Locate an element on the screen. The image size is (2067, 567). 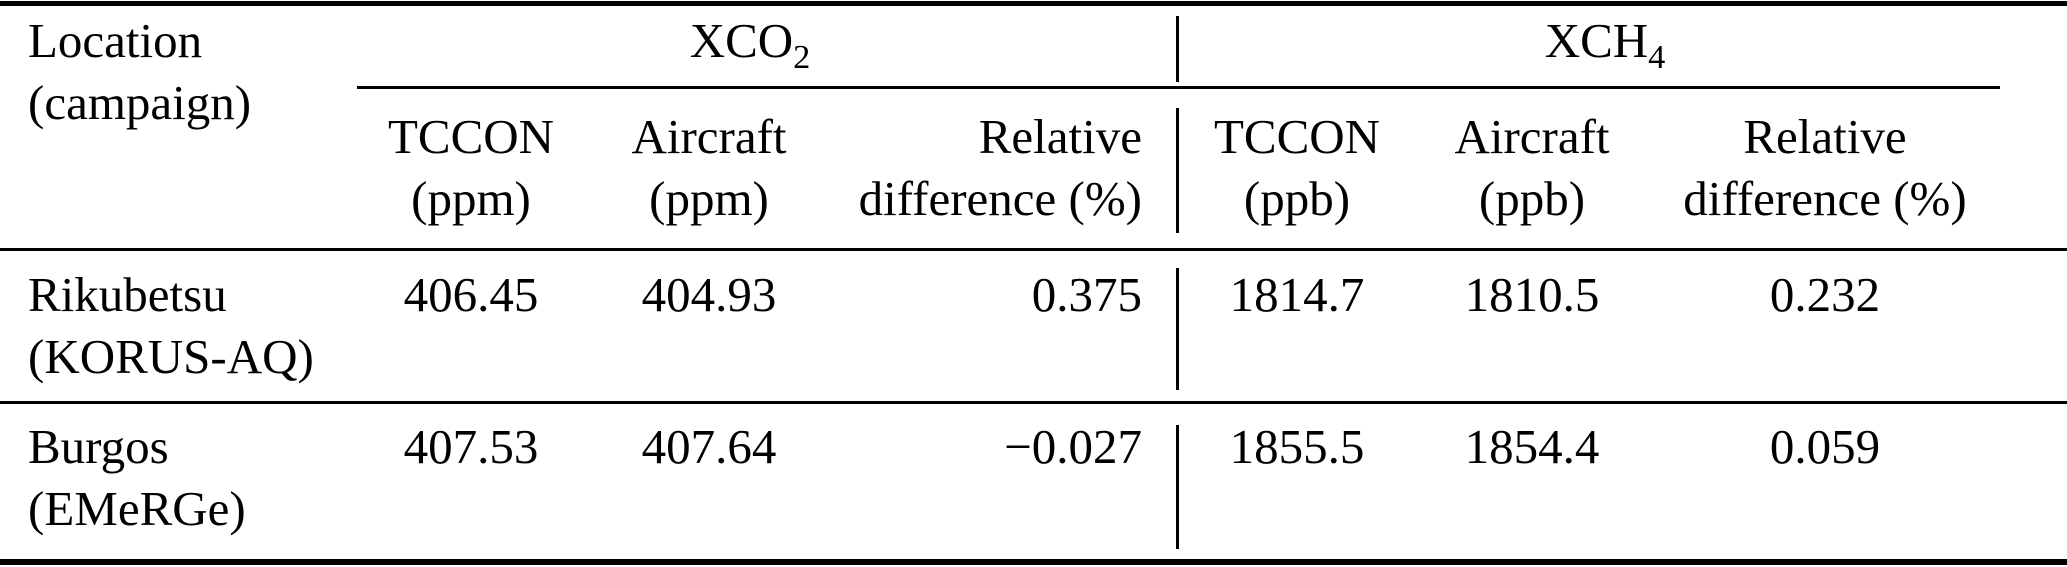
group-header-xch4: XCH4 is located at coordinates (1605, 42).